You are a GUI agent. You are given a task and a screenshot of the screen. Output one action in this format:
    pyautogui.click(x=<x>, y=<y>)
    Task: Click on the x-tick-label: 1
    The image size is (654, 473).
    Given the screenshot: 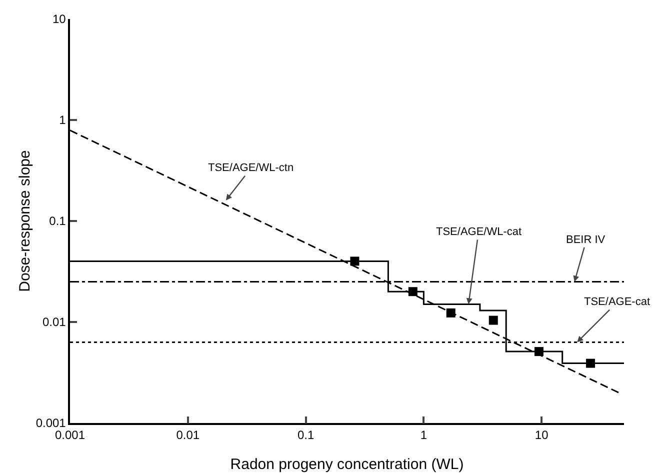 What is the action you would take?
    pyautogui.click(x=424, y=435)
    